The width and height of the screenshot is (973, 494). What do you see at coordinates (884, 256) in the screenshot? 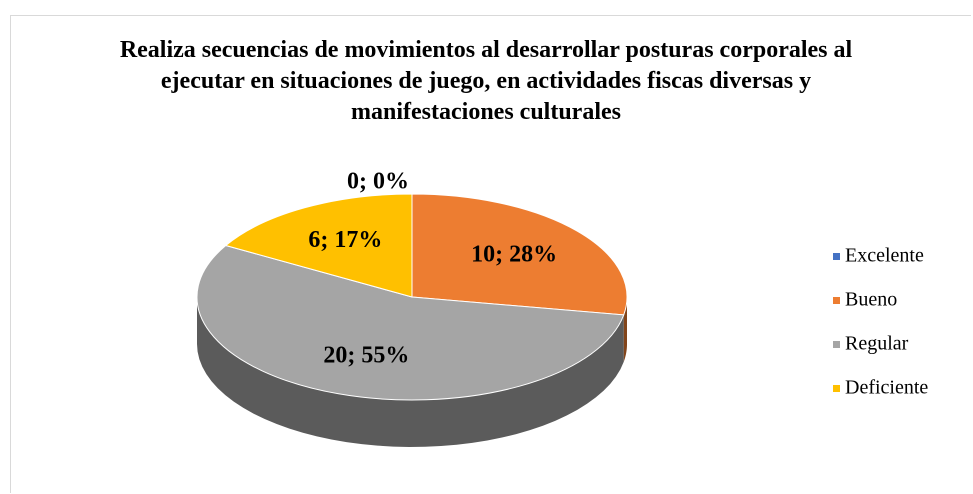
I see `legend-label: Excelente` at bounding box center [884, 256].